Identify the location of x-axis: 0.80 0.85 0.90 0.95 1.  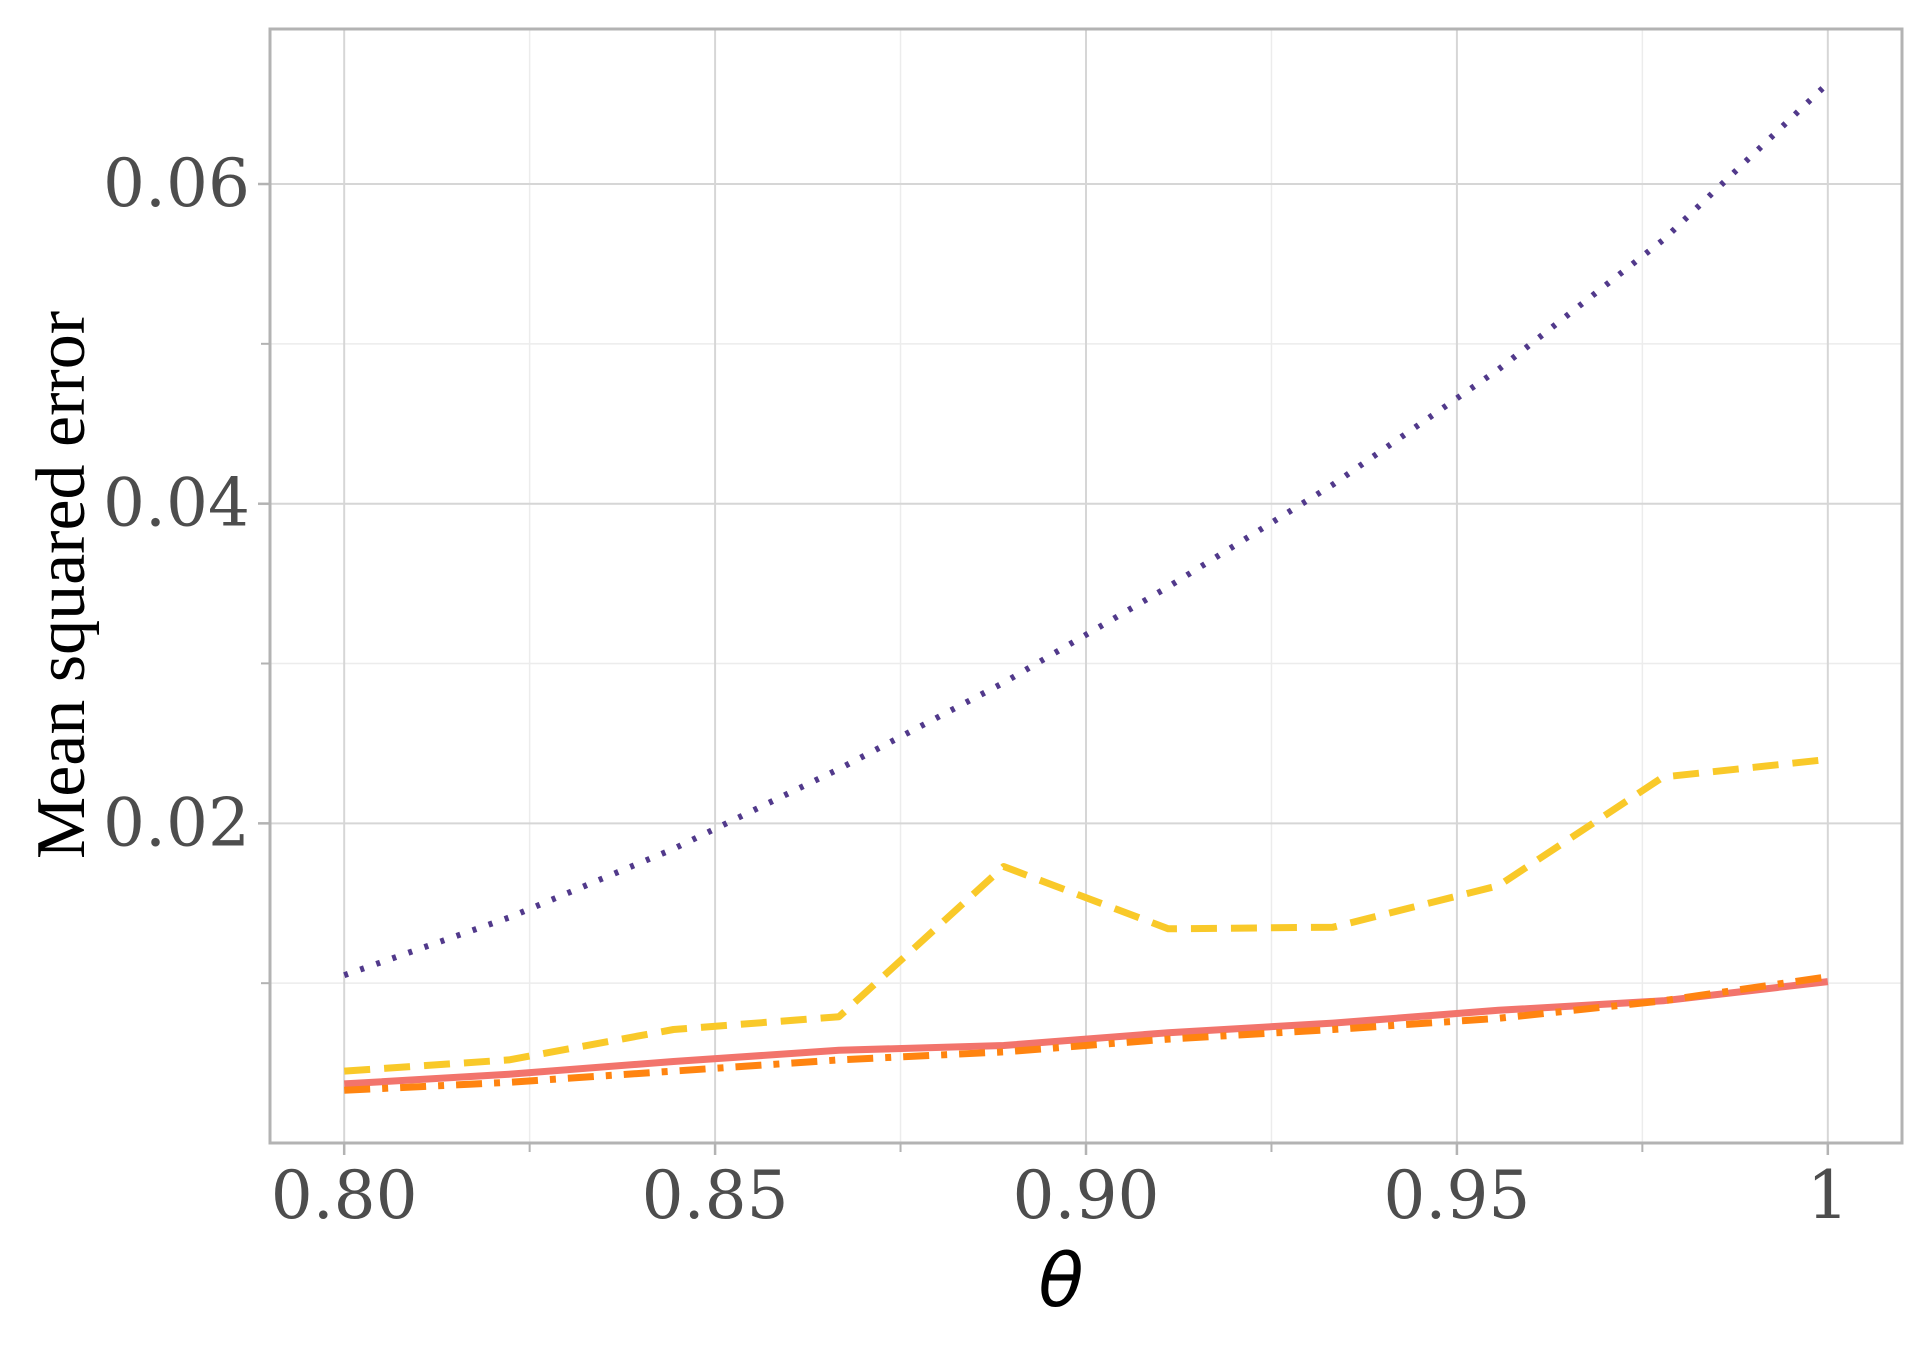
(1060, 1188).